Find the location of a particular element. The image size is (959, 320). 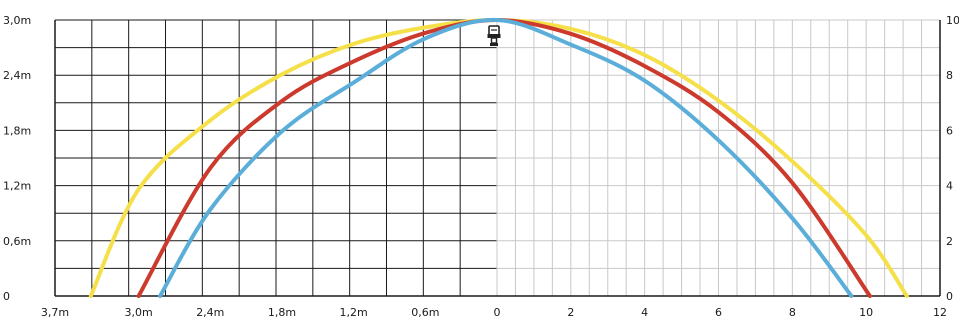

left-y-tick-label: 0 is located at coordinates (6, 296).